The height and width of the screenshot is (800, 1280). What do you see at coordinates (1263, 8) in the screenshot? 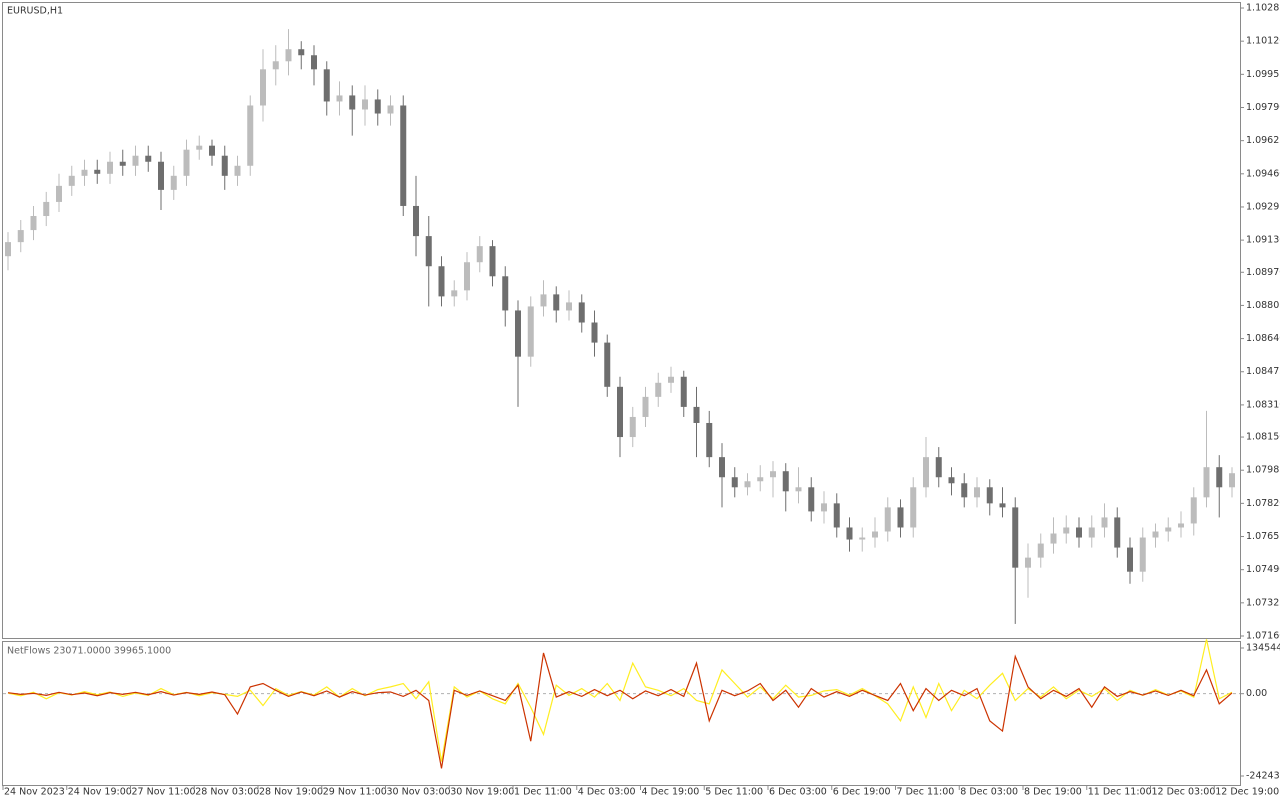
I see `y-tick-label: 1.10285` at bounding box center [1263, 8].